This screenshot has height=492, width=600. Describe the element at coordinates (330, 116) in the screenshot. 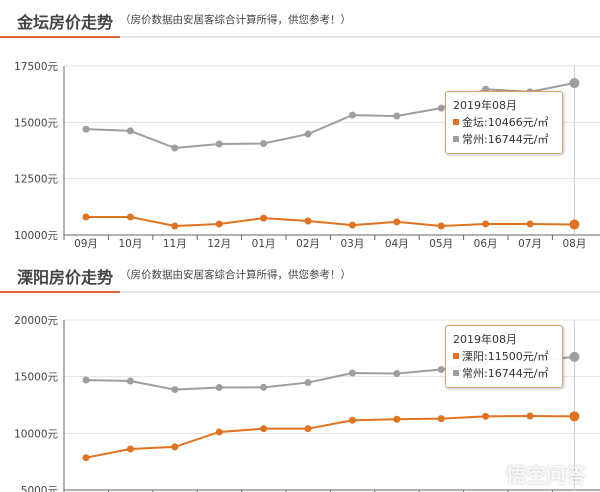

I see `series-line-常州` at that location.